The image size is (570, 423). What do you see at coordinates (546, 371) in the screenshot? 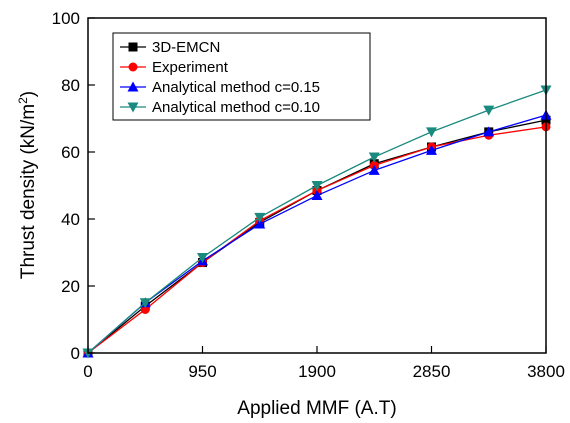
I see `x-tick-label: 3800` at bounding box center [546, 371].